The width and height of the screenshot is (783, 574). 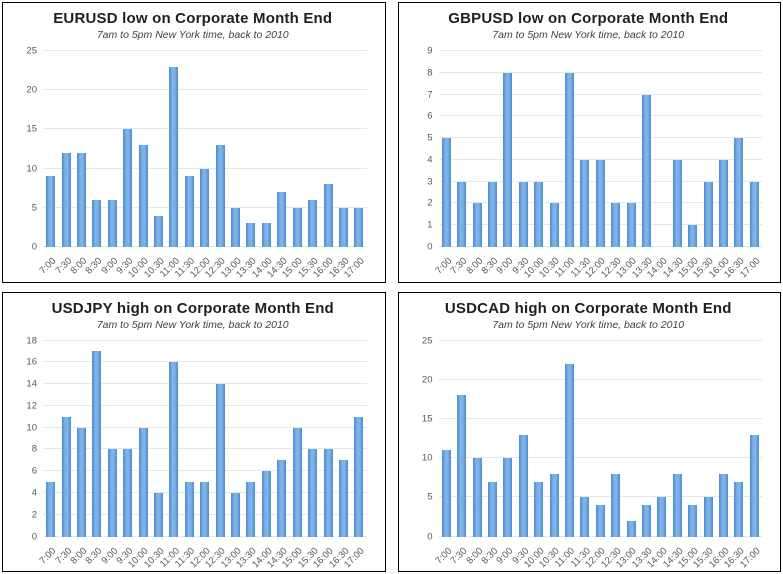 What do you see at coordinates (474, 453) in the screenshot?
I see `bar-slot: 8:00` at bounding box center [474, 453].